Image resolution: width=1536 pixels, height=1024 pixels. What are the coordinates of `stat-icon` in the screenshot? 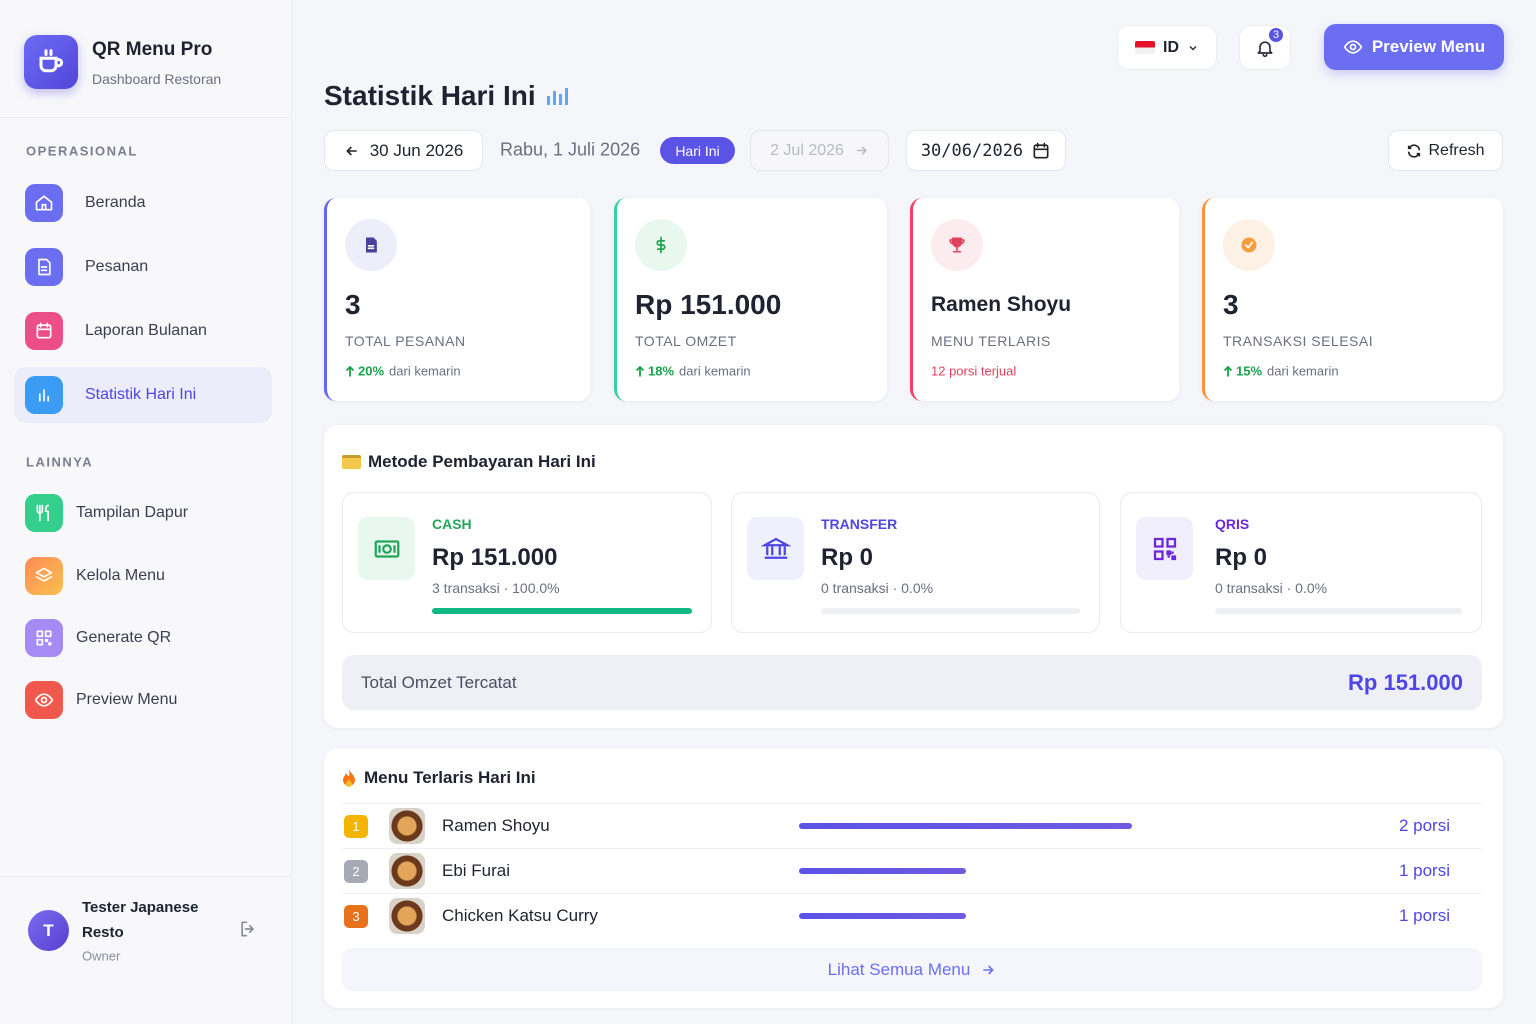 It's located at (371, 245).